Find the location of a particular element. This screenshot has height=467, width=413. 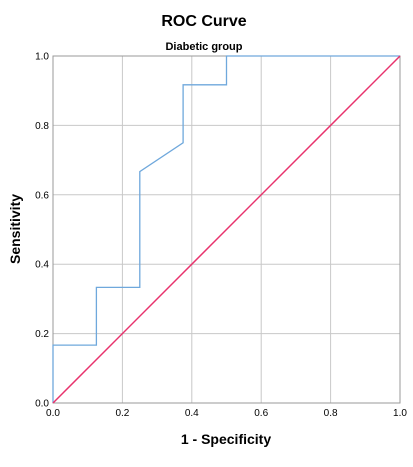

x-tick-label: 0.2 is located at coordinates (122, 413).